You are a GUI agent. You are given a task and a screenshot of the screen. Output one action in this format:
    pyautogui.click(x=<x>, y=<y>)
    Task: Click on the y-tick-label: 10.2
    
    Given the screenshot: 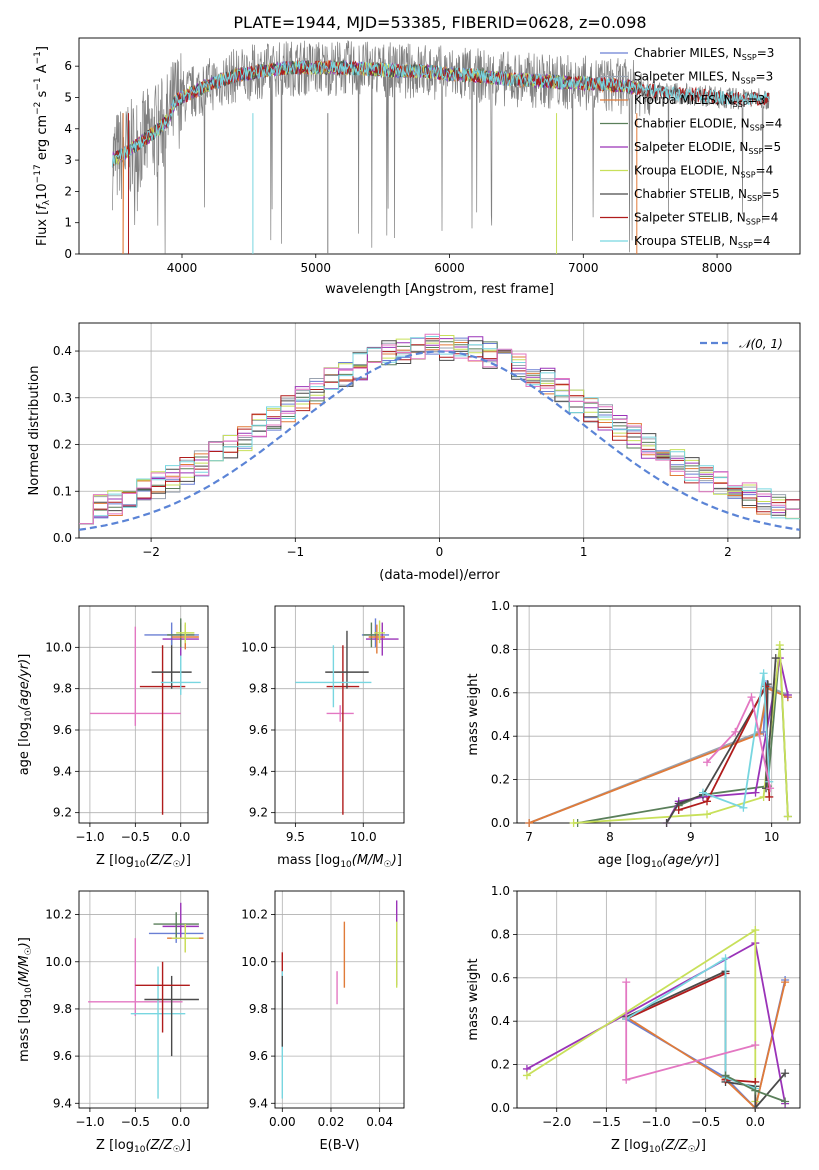 What is the action you would take?
    pyautogui.click(x=58, y=915)
    